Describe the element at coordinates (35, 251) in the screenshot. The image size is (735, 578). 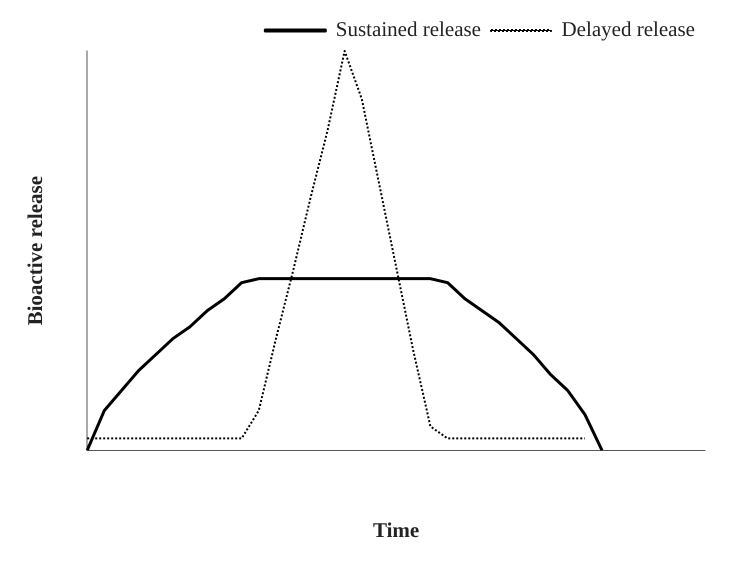
I see `y-axis-title: Bioactive release` at that location.